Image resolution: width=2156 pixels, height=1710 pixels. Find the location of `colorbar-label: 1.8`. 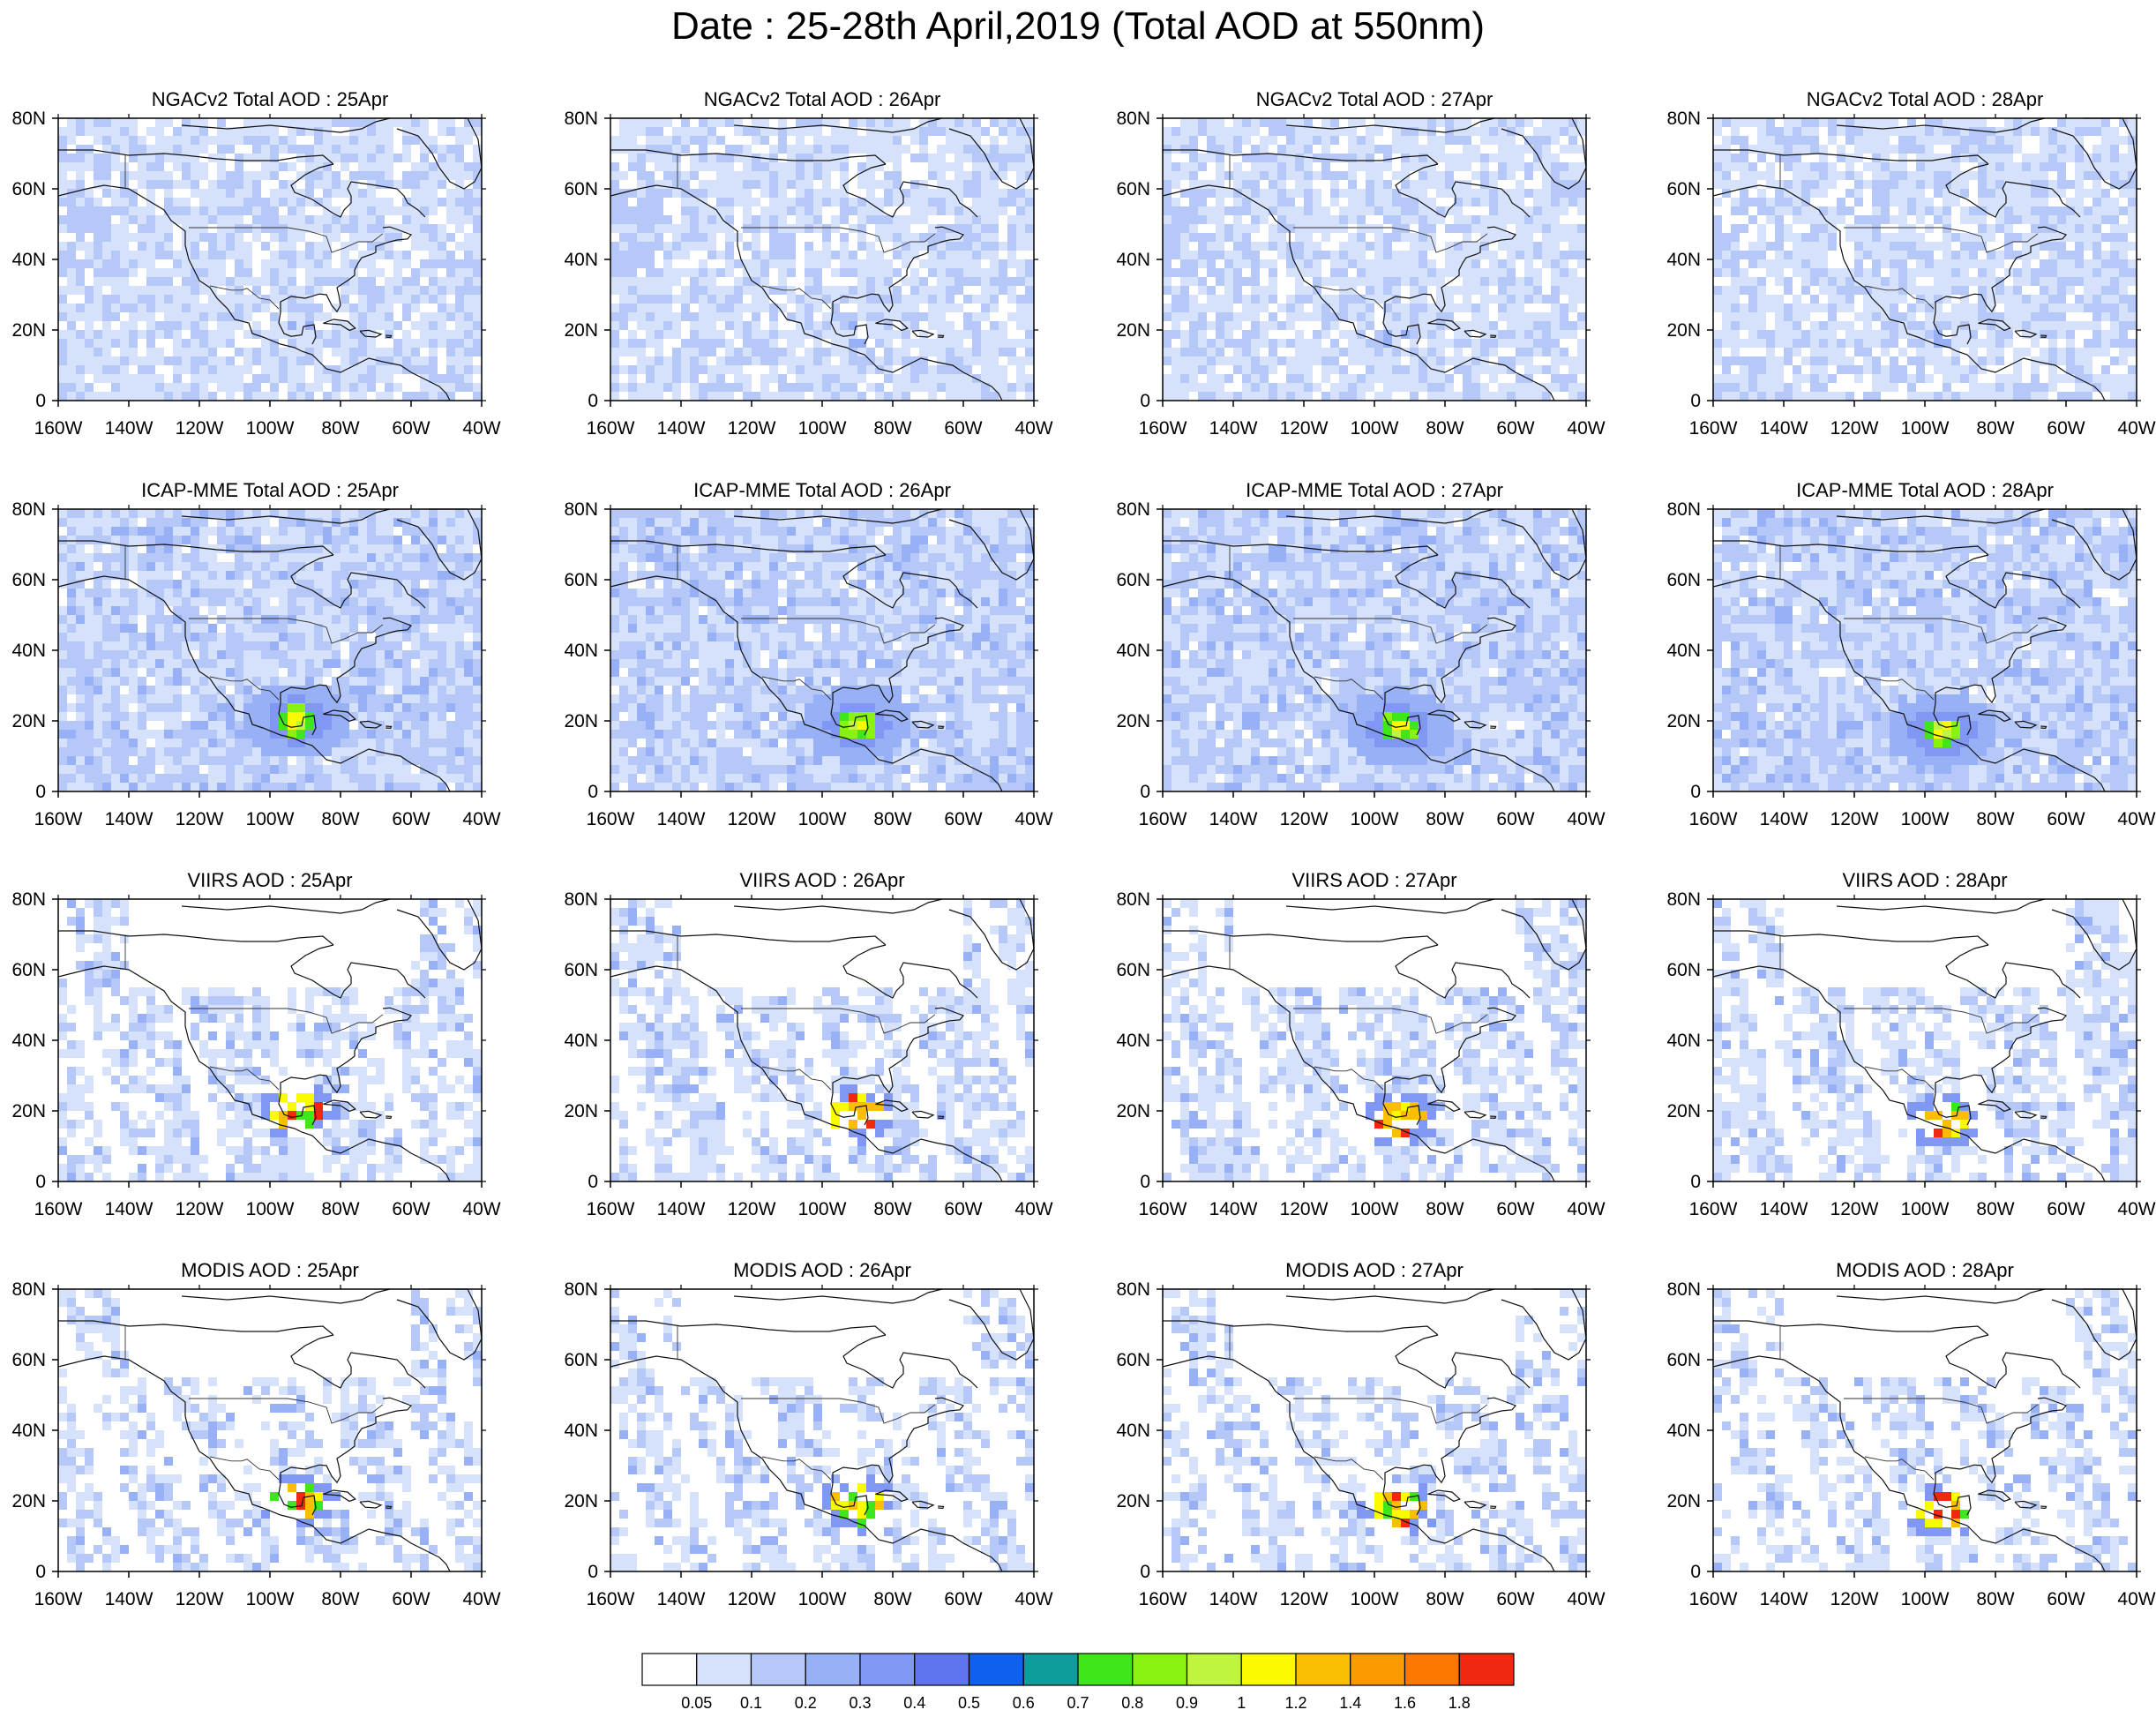

colorbar-label: 1.8 is located at coordinates (1460, 1702).